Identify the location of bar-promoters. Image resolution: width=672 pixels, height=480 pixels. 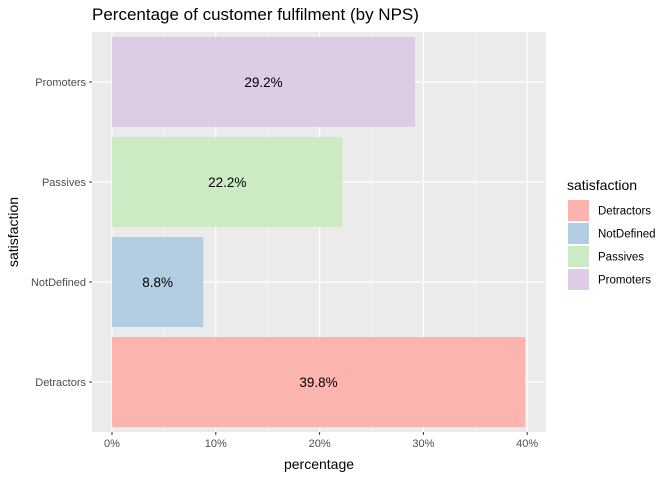
(264, 82).